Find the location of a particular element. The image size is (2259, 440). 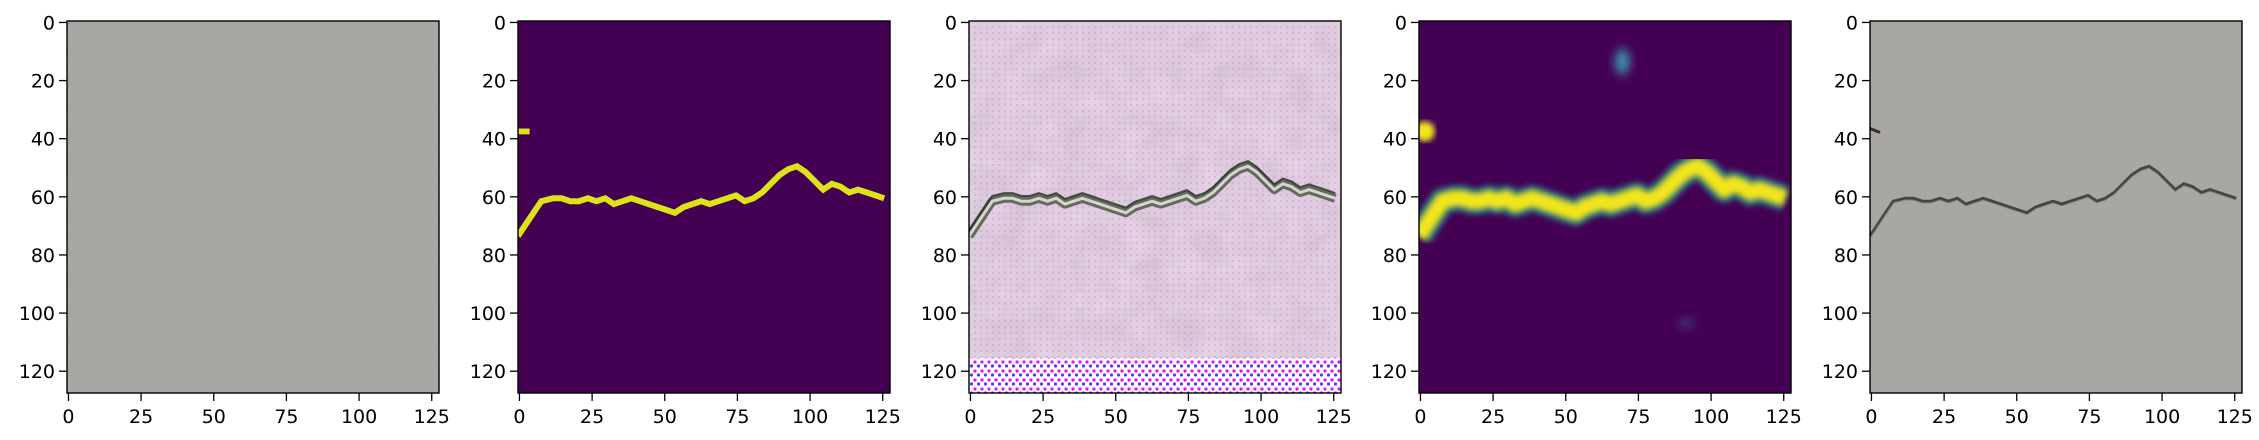

synthesized-crack-image is located at coordinates (2056, 207).